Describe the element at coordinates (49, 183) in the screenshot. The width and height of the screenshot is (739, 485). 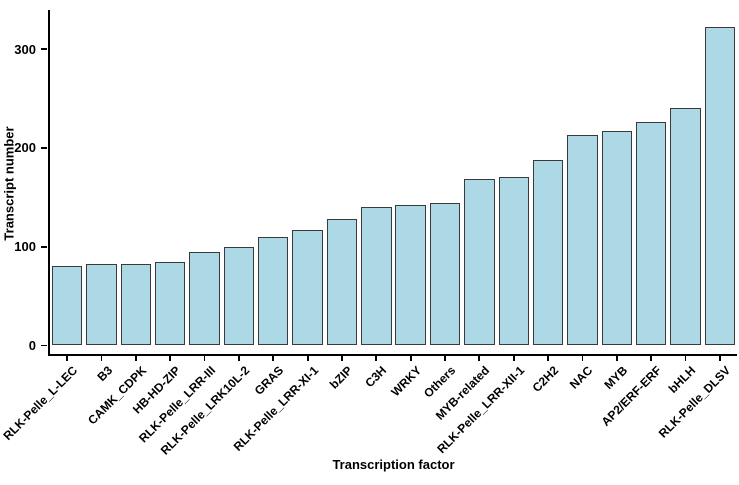
I see `y-axis-line` at that location.